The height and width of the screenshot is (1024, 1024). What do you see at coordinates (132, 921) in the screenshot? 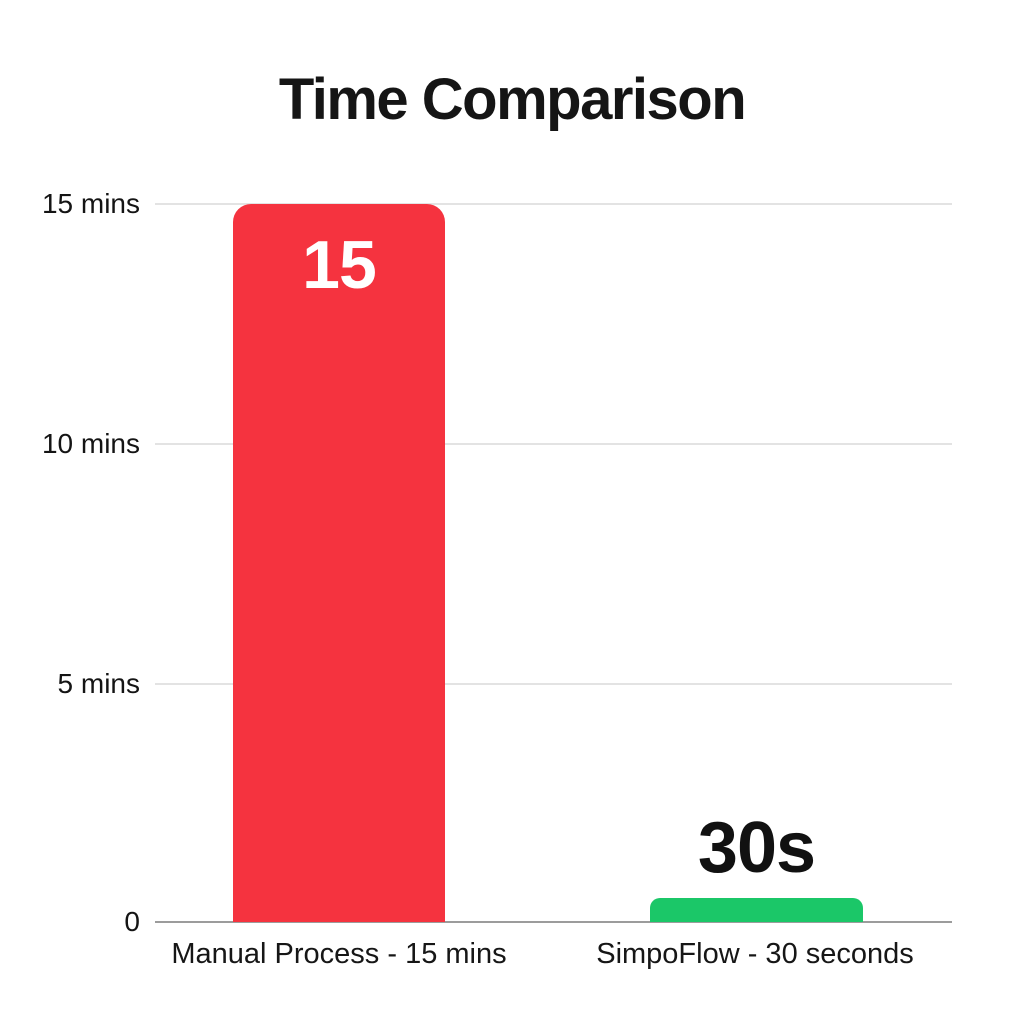
I see `y-tick-0: 0` at bounding box center [132, 921].